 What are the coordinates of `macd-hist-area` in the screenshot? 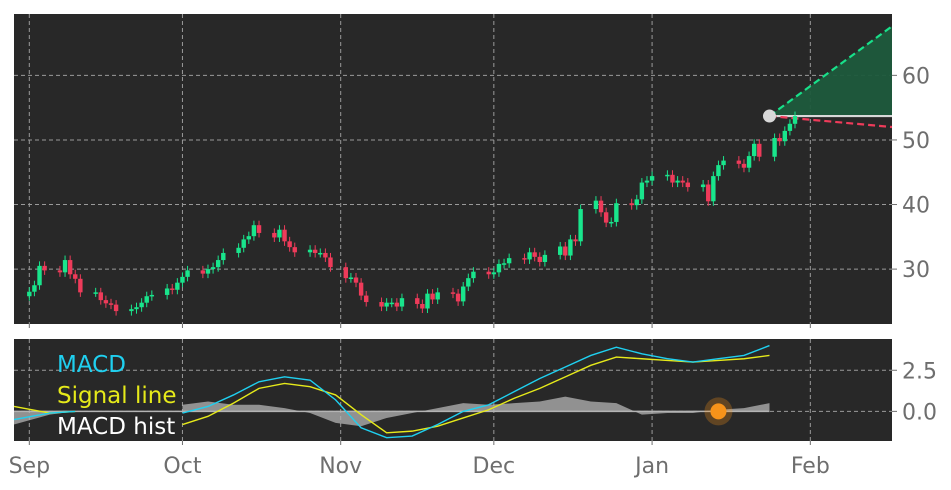 It's located at (45, 418).